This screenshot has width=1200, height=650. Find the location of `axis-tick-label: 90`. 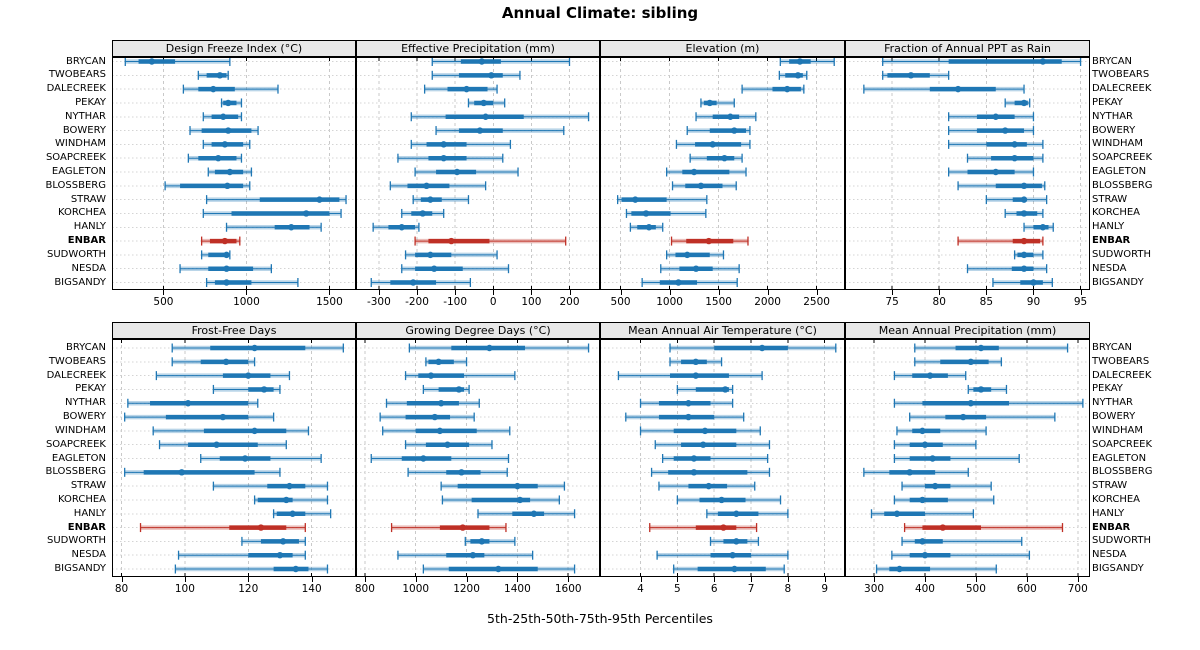

axis-tick-label: 90 is located at coordinates (1033, 302).